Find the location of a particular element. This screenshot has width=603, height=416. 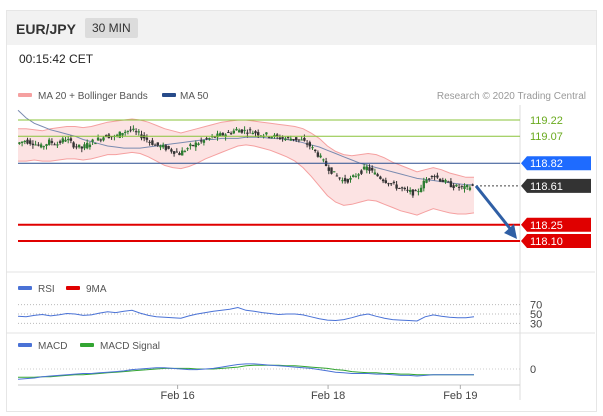

rsi-tick-label: 50 is located at coordinates (536, 315).